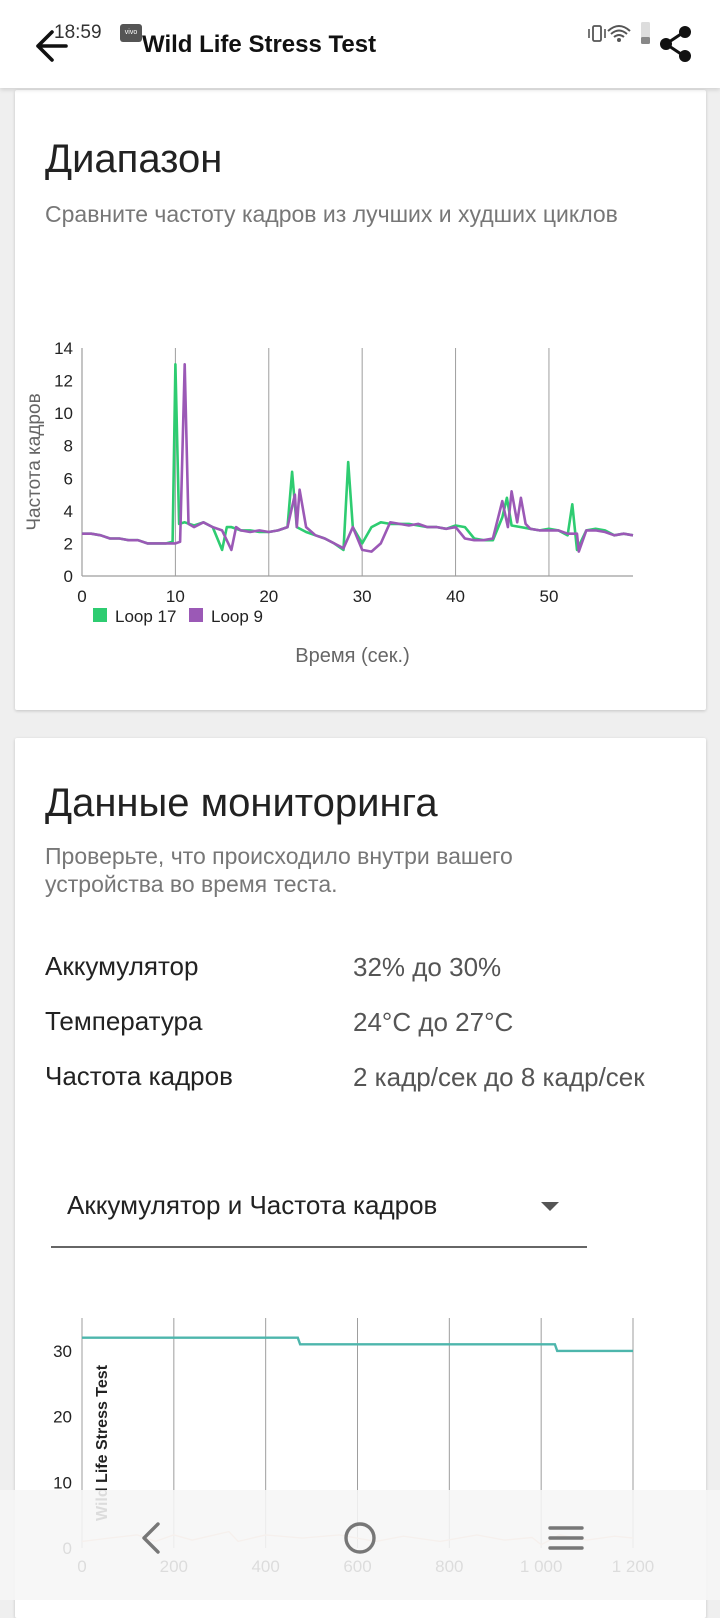 This screenshot has height=1618, width=720. I want to click on system-nav-bar, so click(360, 1545).